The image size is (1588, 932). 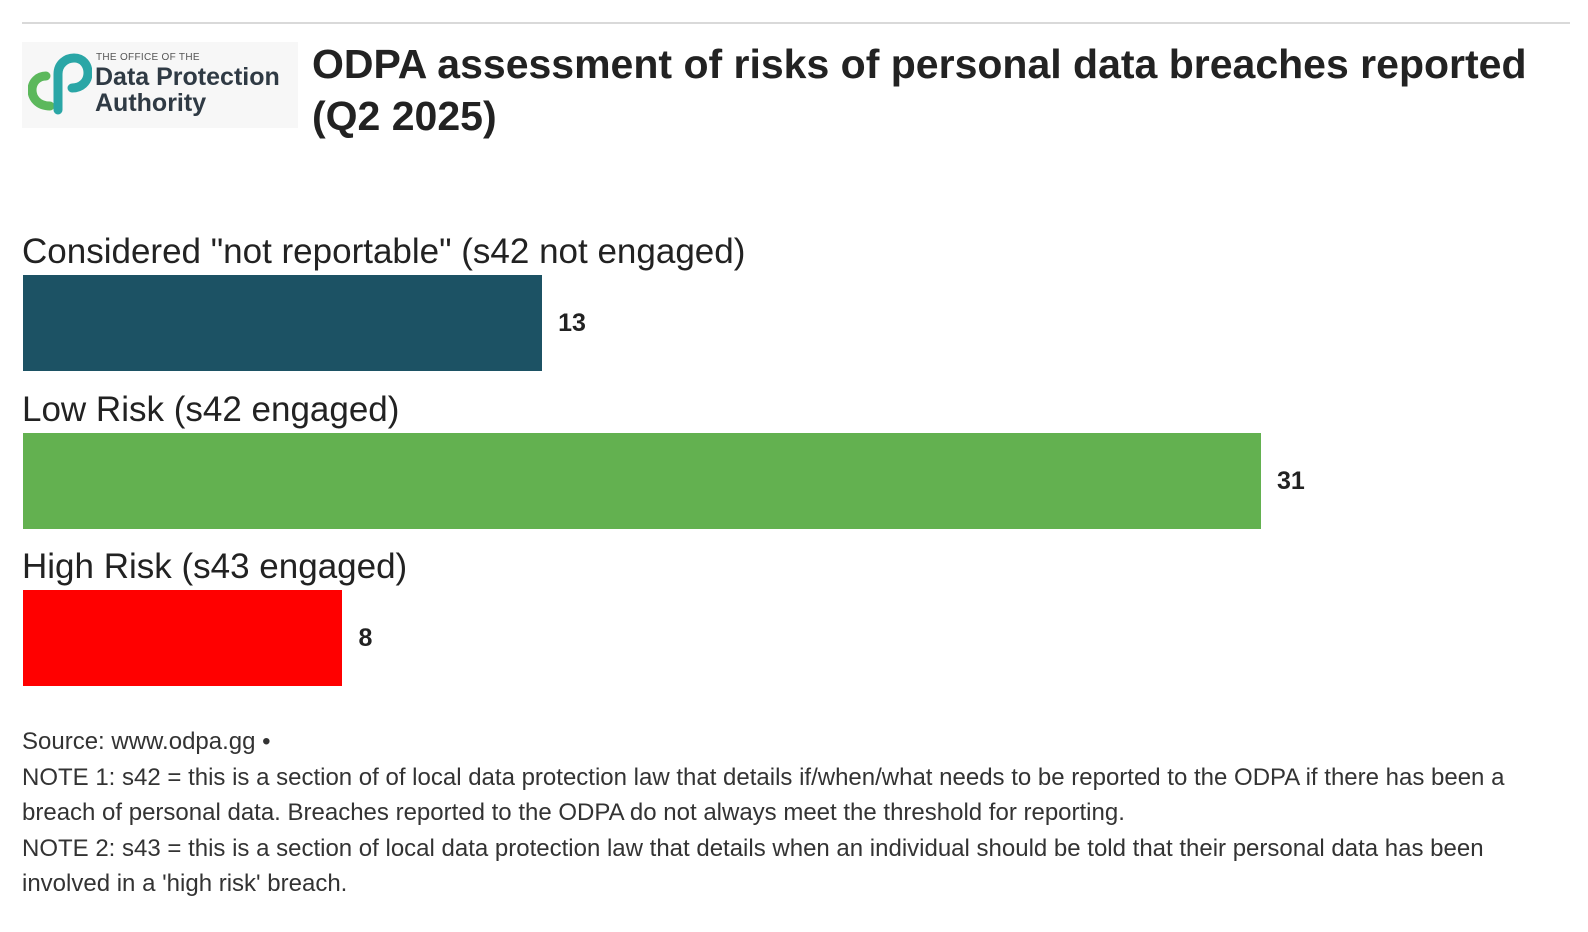 I want to click on logo-text-line1: Data Protection, so click(x=187, y=77).